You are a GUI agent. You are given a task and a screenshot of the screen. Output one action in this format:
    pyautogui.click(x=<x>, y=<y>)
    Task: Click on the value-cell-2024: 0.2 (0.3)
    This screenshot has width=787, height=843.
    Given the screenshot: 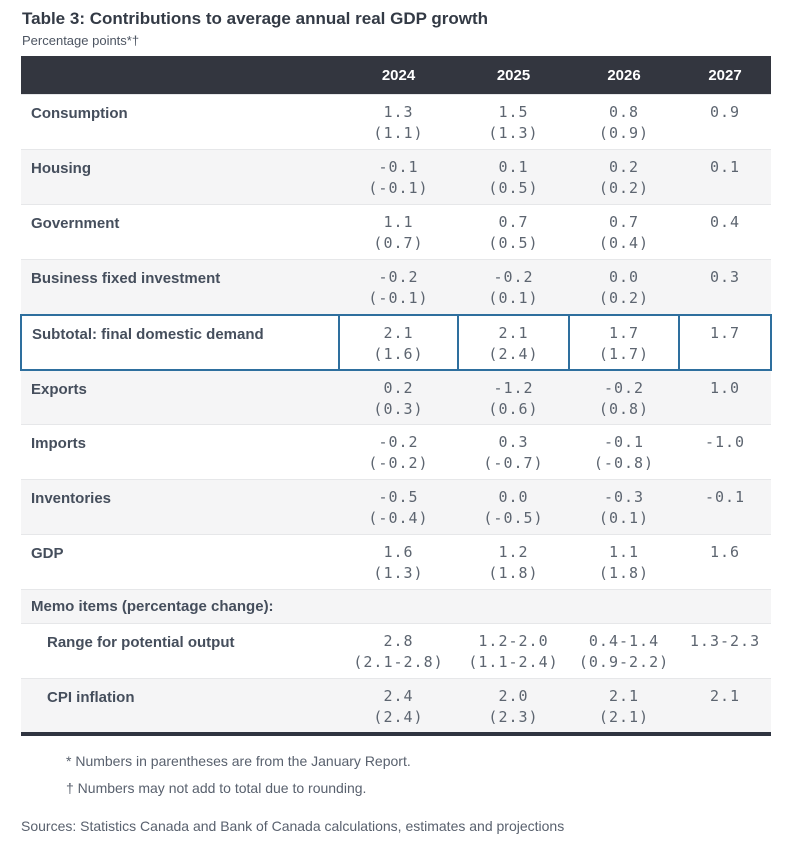 What is the action you would take?
    pyautogui.click(x=398, y=397)
    